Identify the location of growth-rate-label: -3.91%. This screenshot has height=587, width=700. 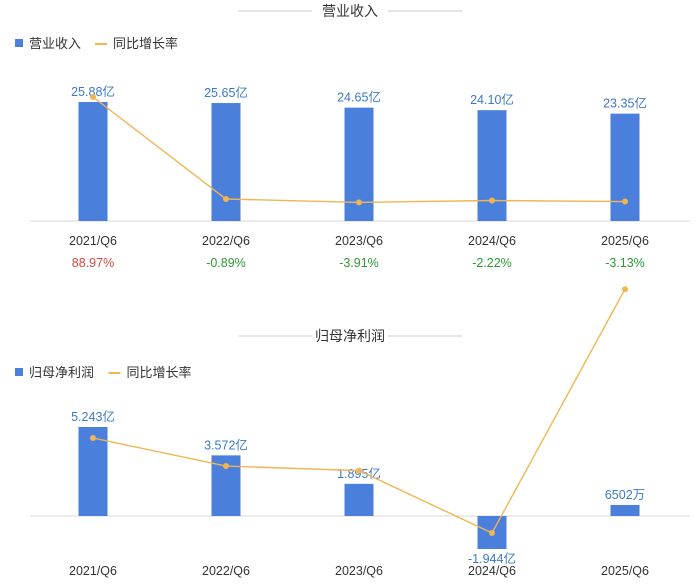
(359, 263).